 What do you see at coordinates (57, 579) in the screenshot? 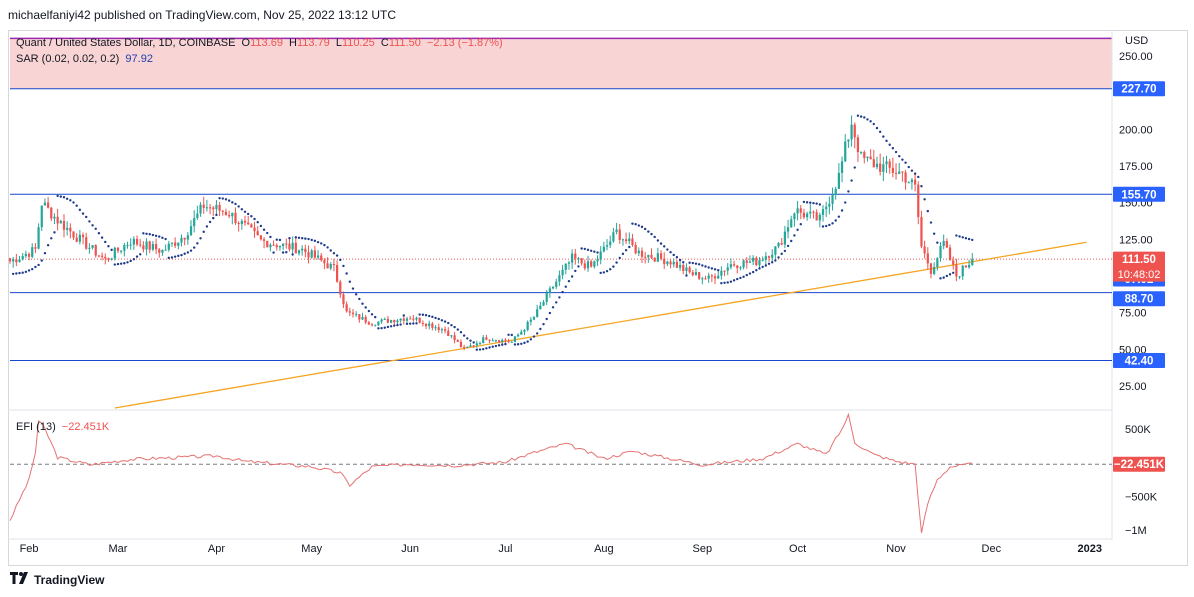
I see `tradingview-footer: TradingView` at bounding box center [57, 579].